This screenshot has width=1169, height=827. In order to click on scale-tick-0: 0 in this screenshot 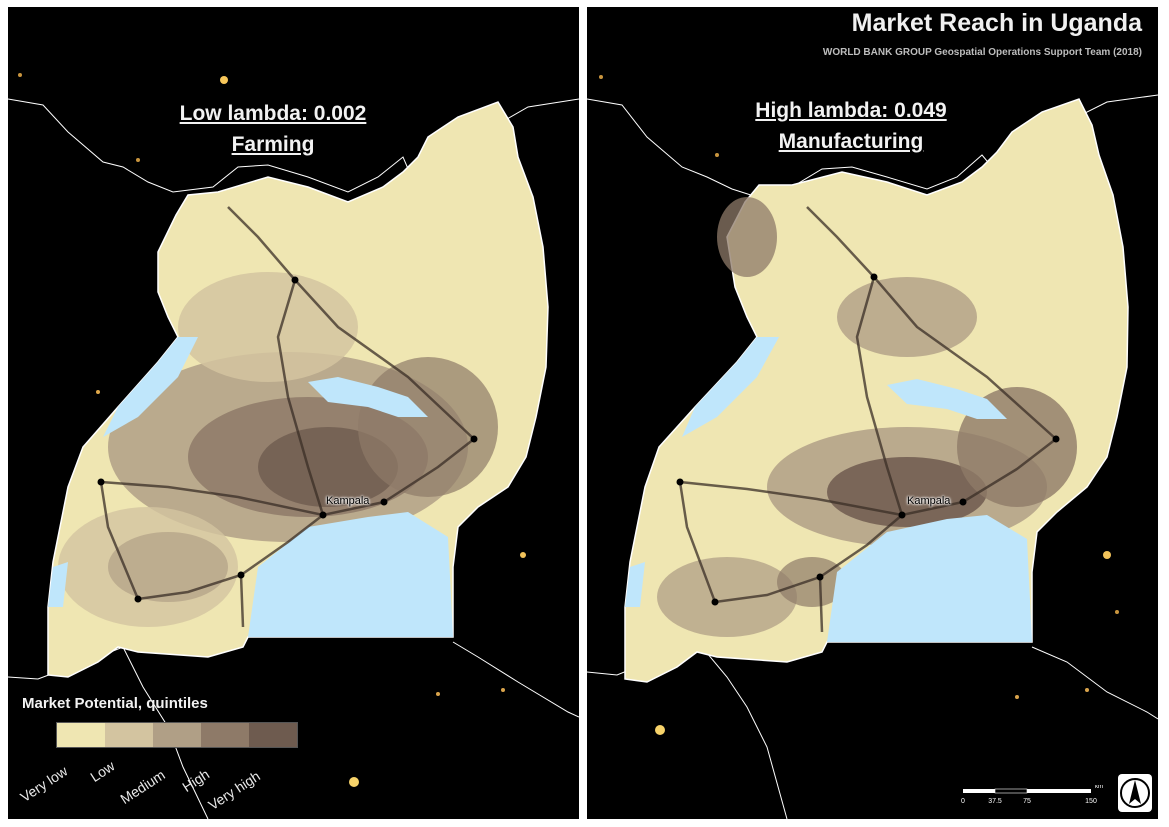, I will do `click(963, 801)`.